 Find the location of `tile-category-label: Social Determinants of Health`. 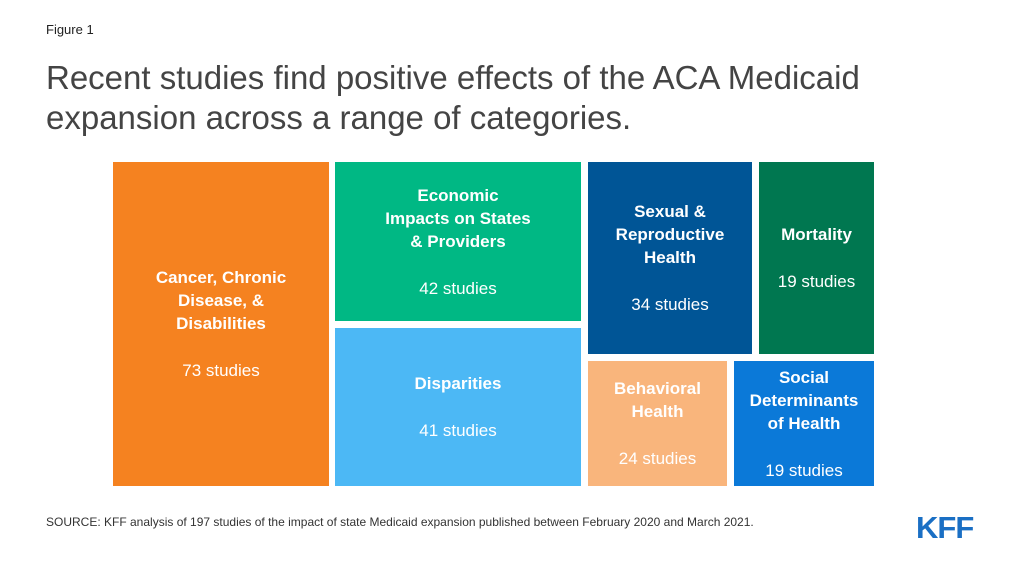

tile-category-label: Social Determinants of Health is located at coordinates (804, 400).